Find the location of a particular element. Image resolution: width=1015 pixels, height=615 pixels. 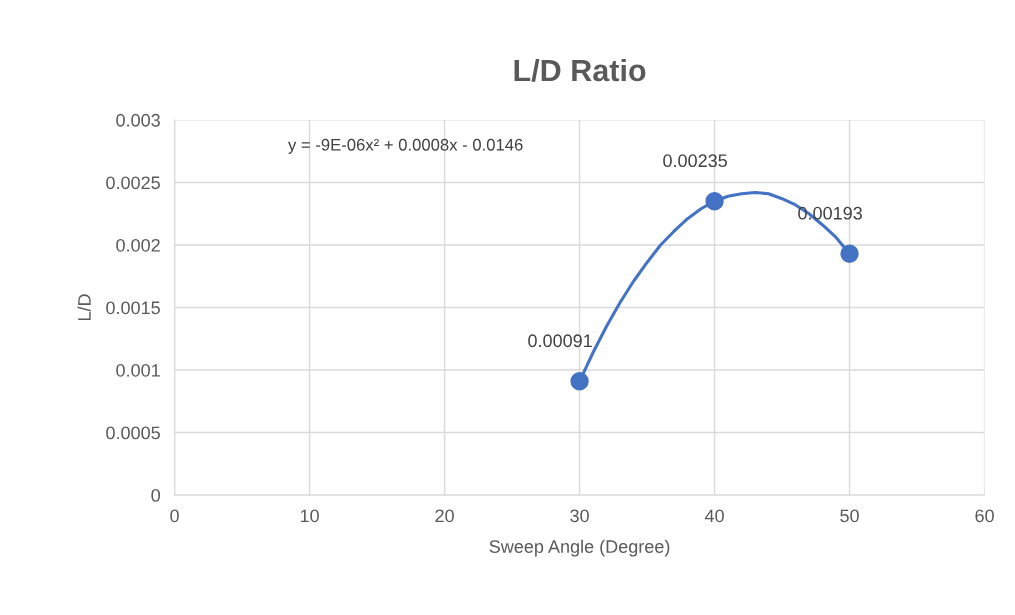

y-axis-title: L/D is located at coordinates (84, 307).